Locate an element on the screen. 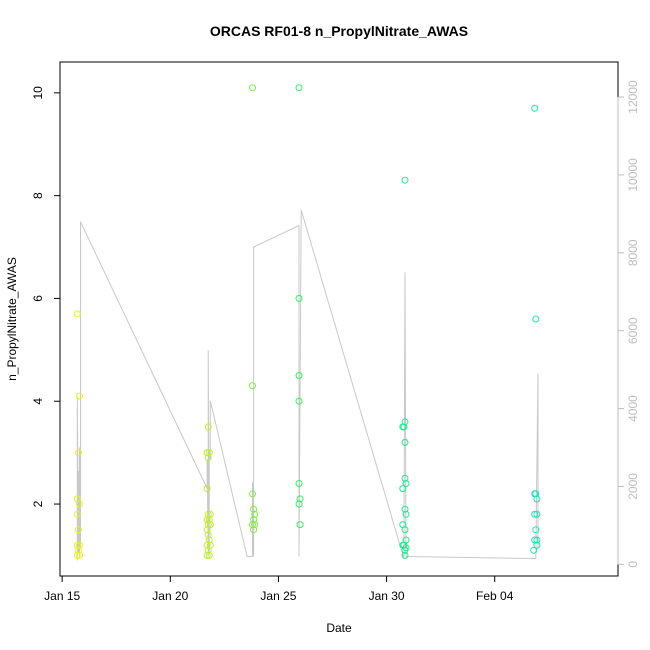 This screenshot has height=650, width=650. x-axis: Jan 15 Jan 20 Jan 25 Jan 30 Feb 04 is located at coordinates (279, 589).